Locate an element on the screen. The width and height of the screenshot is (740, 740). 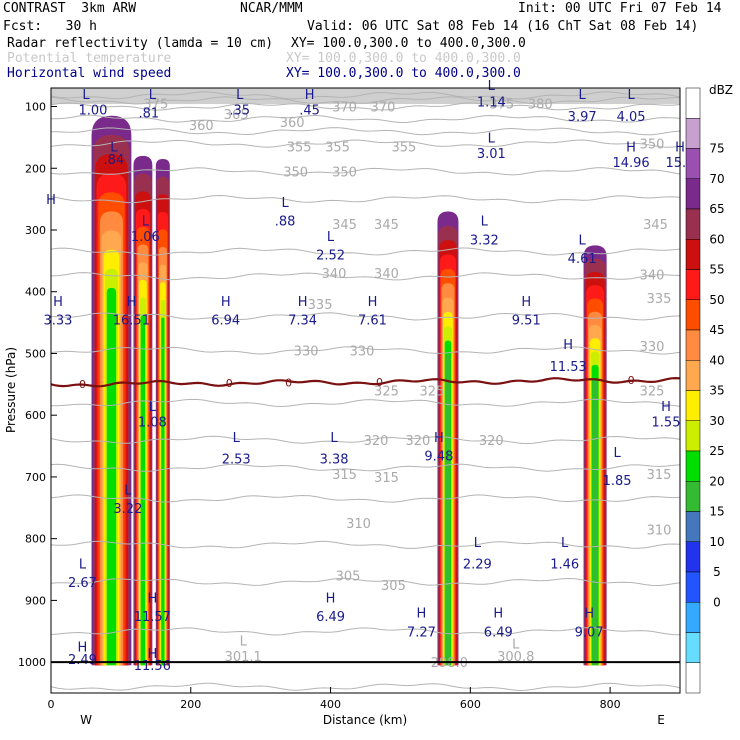
colorbar-level-label: 0 is located at coordinates (717, 602).